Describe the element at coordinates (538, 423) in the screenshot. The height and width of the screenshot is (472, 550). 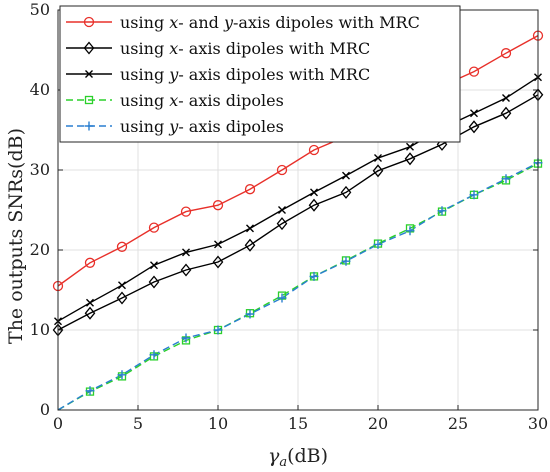
I see `x-tick-label: 30` at that location.